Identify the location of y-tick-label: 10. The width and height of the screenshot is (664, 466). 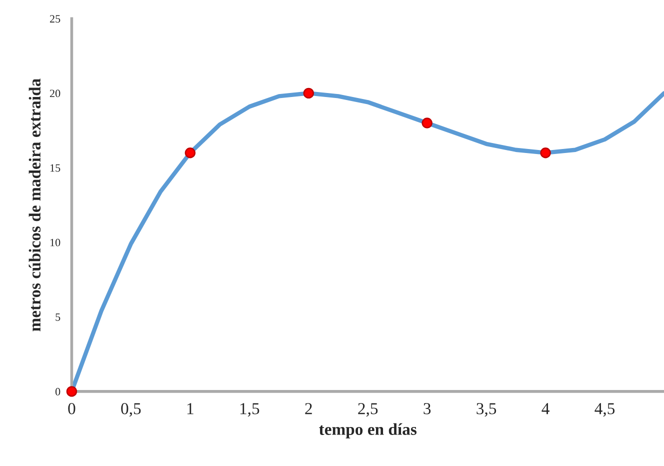
(55, 242).